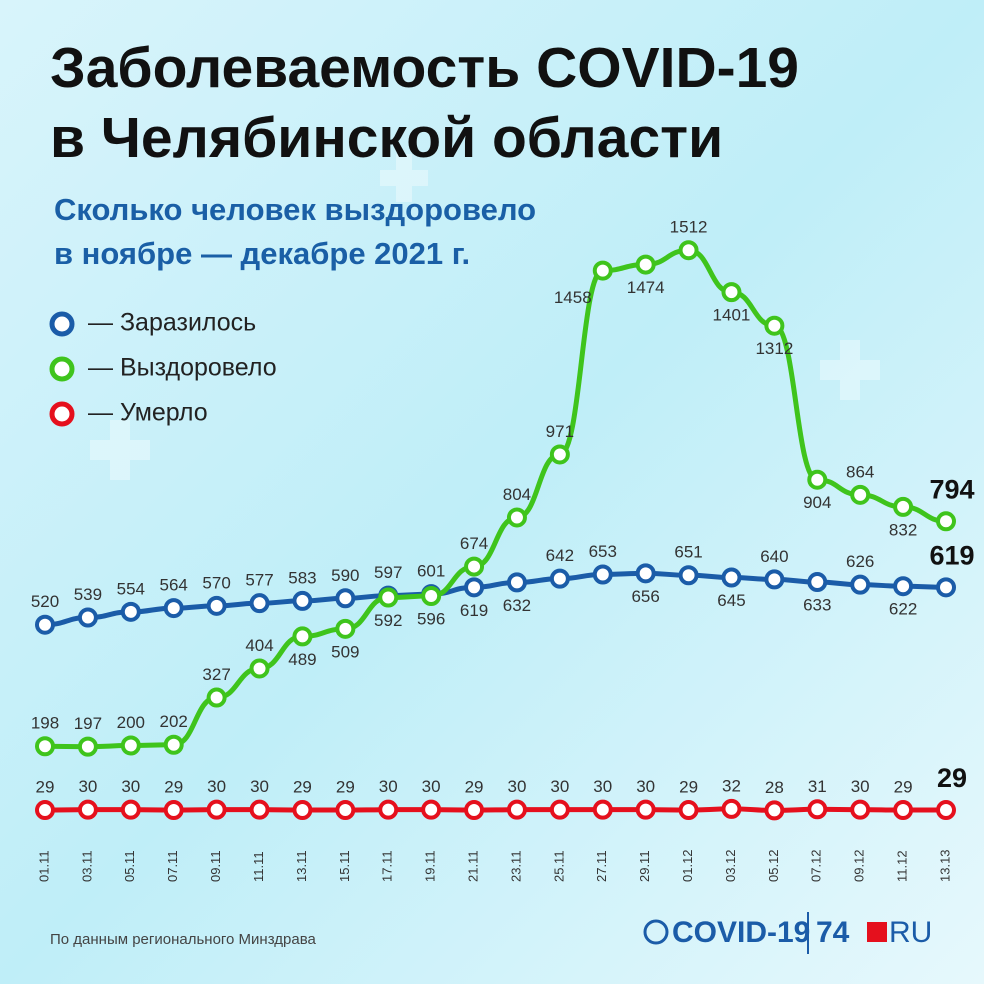 Image resolution: width=984 pixels, height=984 pixels. Describe the element at coordinates (183, 939) in the screenshot. I see `source: По данным регионального Минздрава` at that location.